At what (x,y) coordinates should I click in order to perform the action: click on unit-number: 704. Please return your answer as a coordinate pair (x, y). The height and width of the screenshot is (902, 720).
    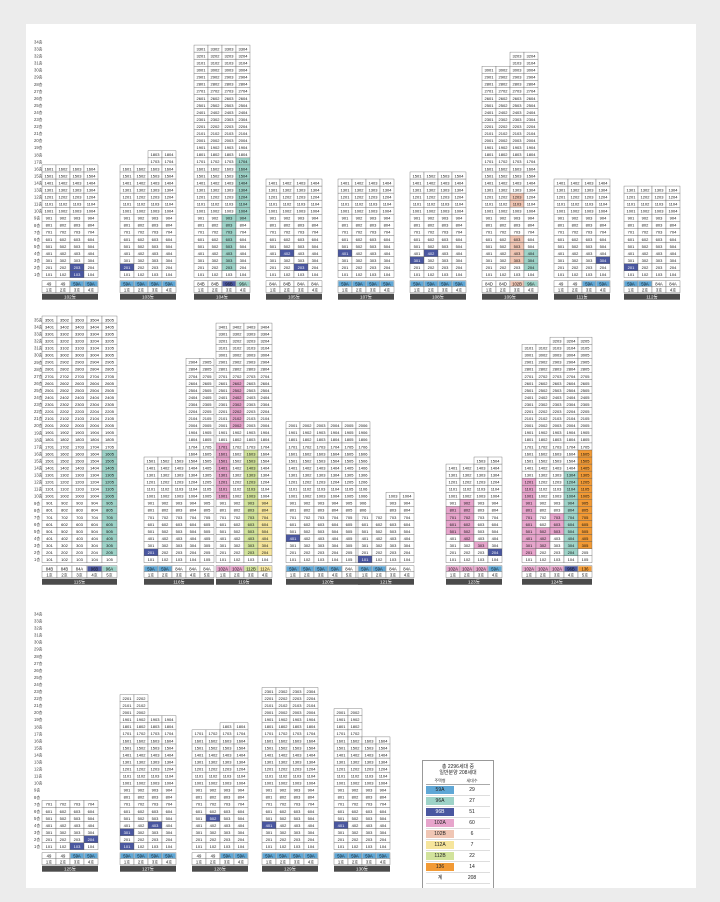
    Looking at the image, I should click on (459, 232).